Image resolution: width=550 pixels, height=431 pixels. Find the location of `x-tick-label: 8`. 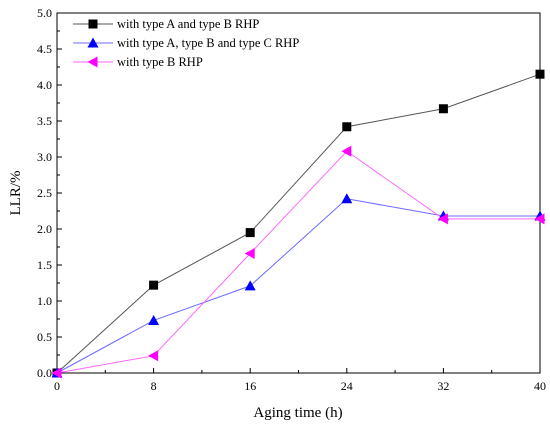

x-tick-label: 8 is located at coordinates (154, 386).